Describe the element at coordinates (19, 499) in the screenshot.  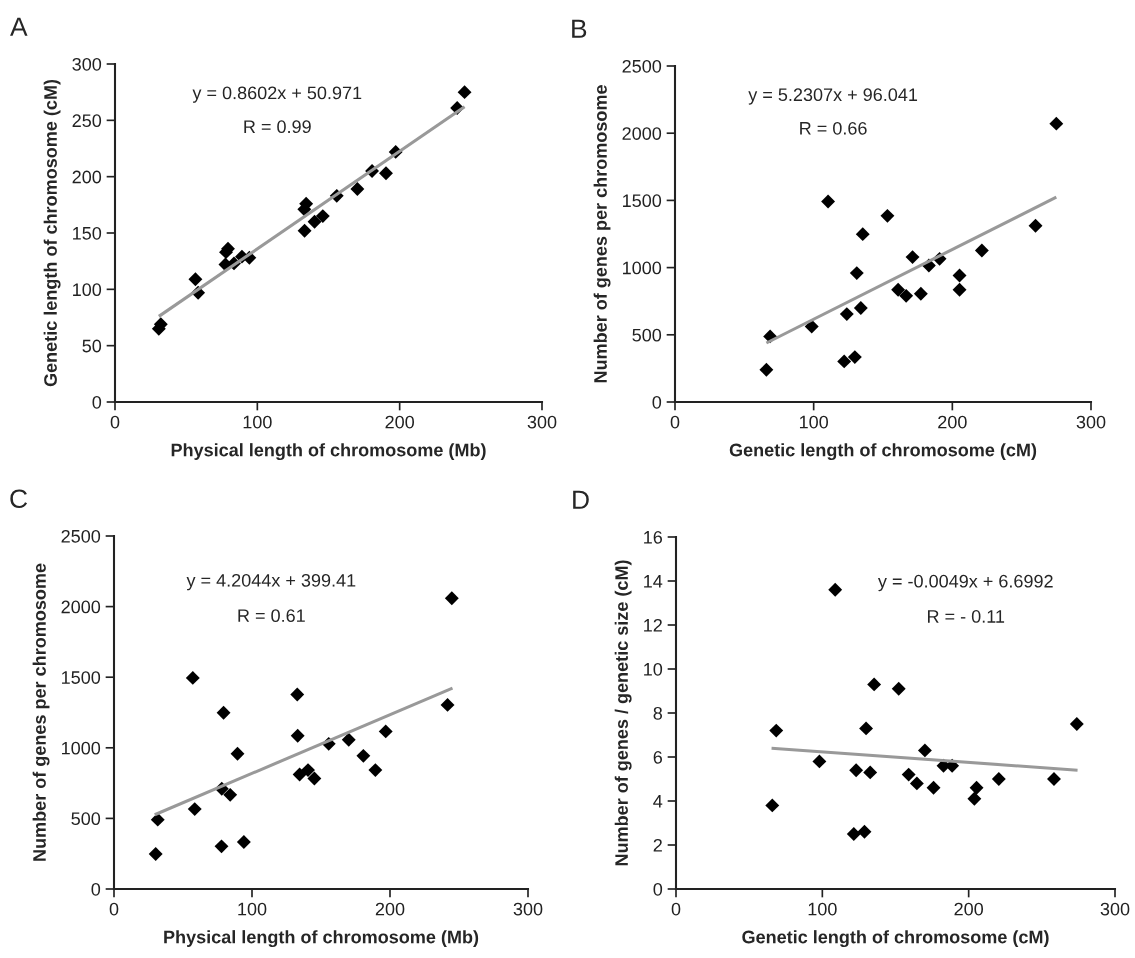
I see `chart-title: C` at that location.